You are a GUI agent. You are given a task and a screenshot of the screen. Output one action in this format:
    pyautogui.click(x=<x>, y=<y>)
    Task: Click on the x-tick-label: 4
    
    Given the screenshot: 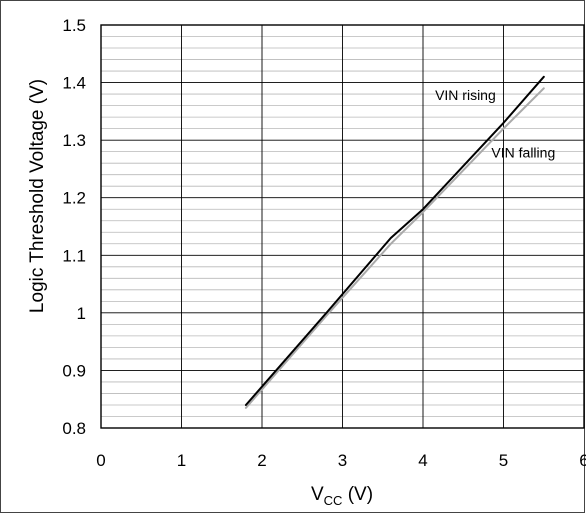 What is the action you would take?
    pyautogui.click(x=422, y=460)
    